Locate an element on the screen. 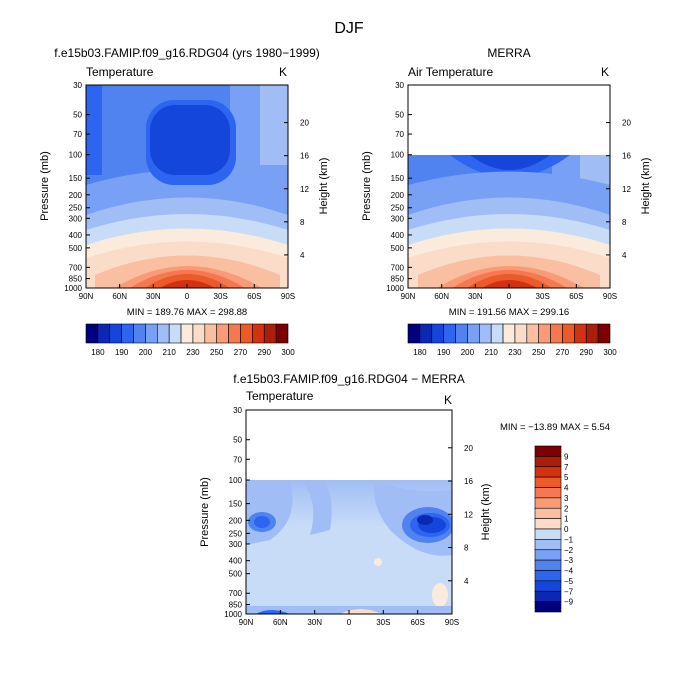 The width and height of the screenshot is (699, 700). panel-var-label: Temperature is located at coordinates (280, 396).